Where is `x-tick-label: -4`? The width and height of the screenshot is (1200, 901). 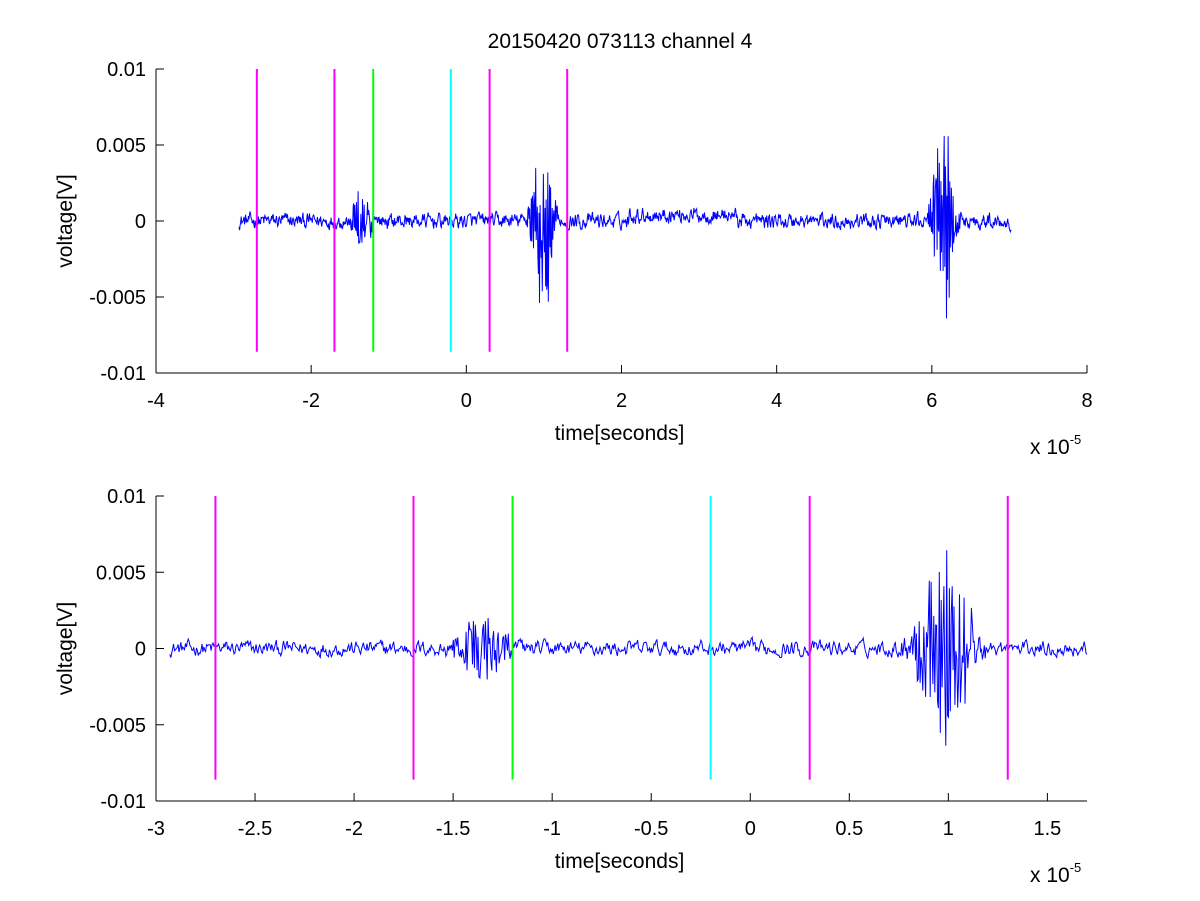
x-tick-label: -4 is located at coordinates (156, 401).